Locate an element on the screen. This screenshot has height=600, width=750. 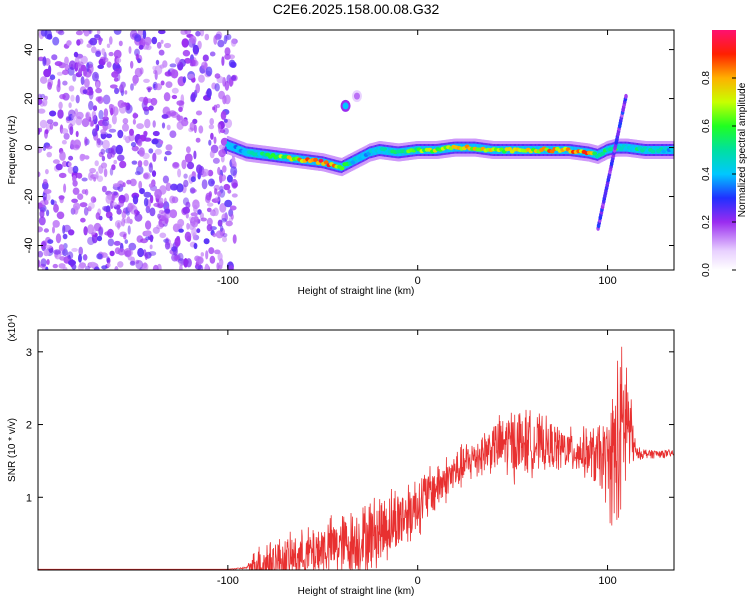
y-tick-label: 3 is located at coordinates (29, 353).